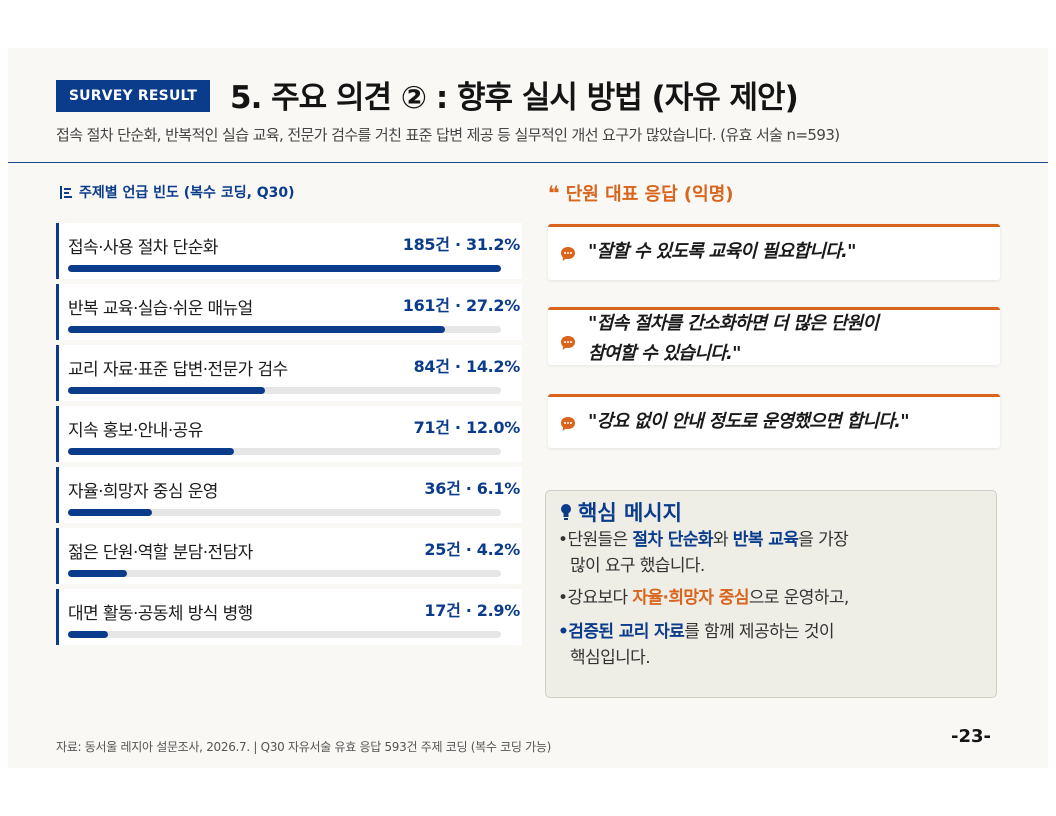 The image size is (1056, 816). What do you see at coordinates (971, 736) in the screenshot?
I see `page-number: -23-` at bounding box center [971, 736].